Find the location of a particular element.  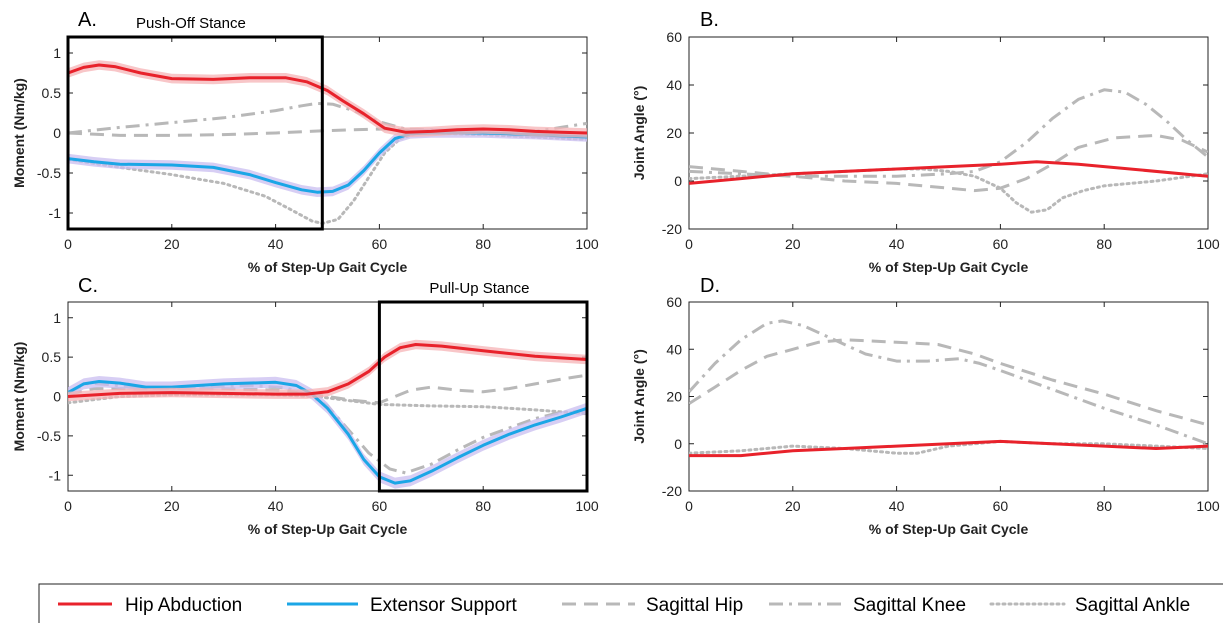

legend-label-sagittal-ankle: Sagittal Ankle is located at coordinates (1132, 605).